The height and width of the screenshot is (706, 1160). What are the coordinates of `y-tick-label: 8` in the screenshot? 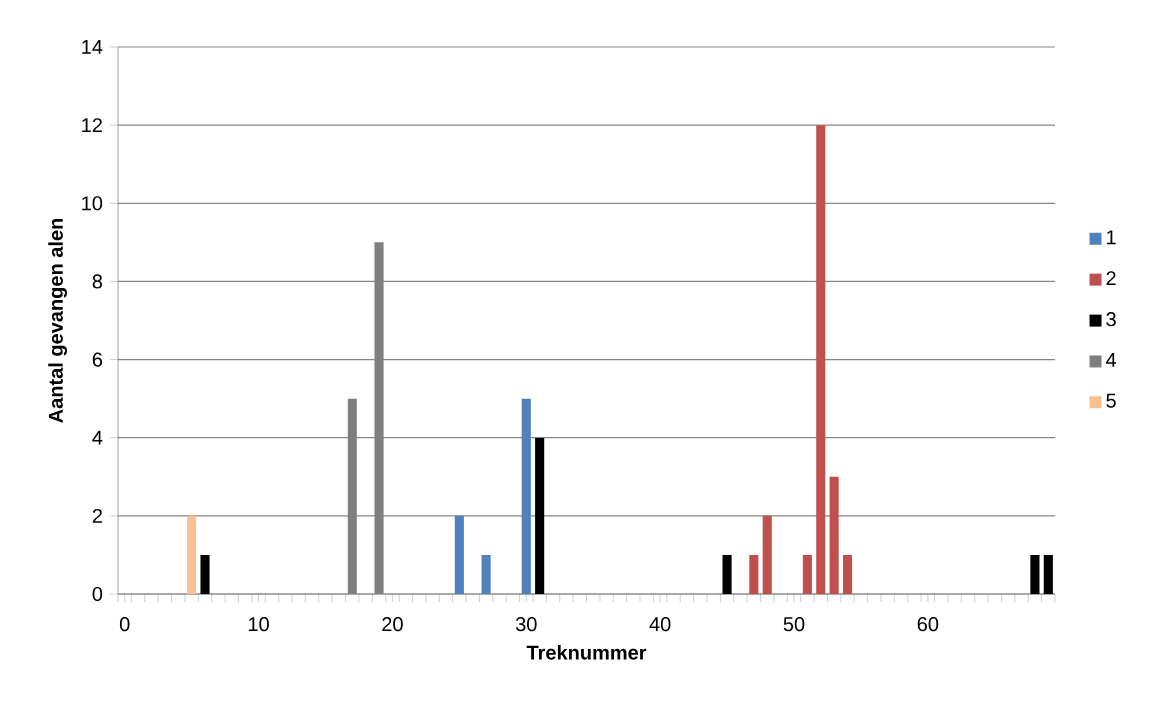 It's located at (97, 281).